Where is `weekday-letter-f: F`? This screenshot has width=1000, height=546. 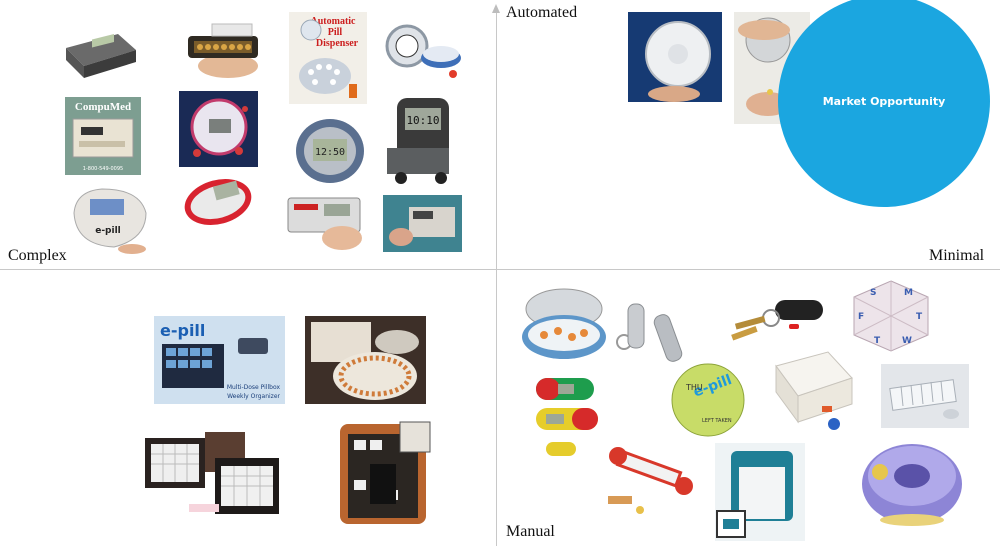
weekday-letter-f: F is located at coordinates (861, 317).